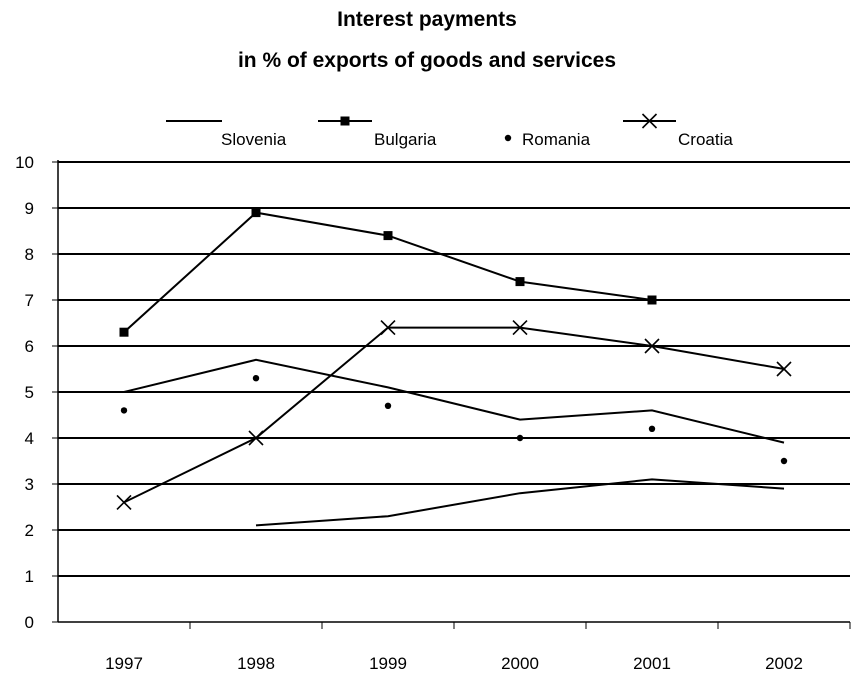 The height and width of the screenshot is (684, 854). I want to click on y-tick-label-10: 10, so click(24, 162).